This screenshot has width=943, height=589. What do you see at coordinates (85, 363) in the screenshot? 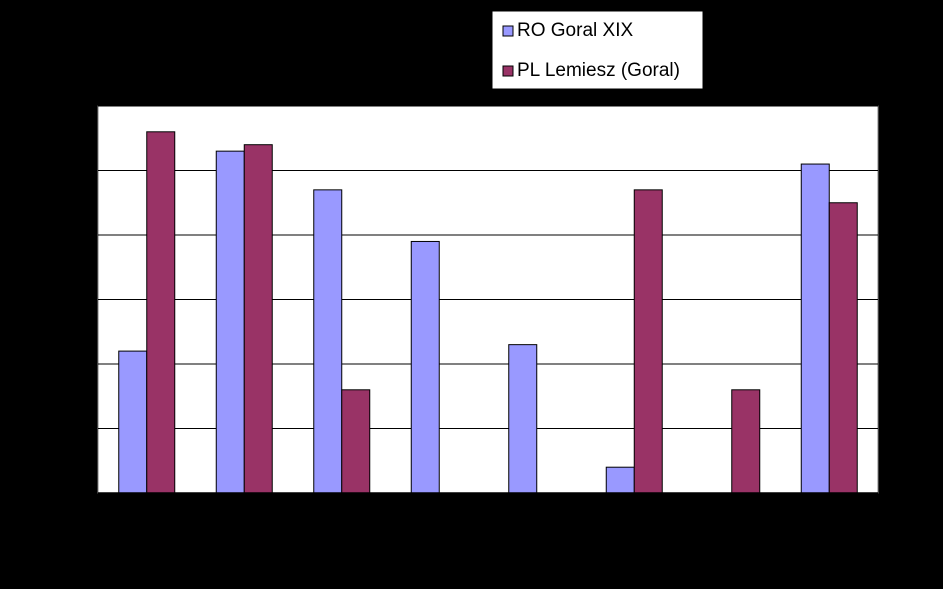
I see `y-tick-label: 2` at bounding box center [85, 363].